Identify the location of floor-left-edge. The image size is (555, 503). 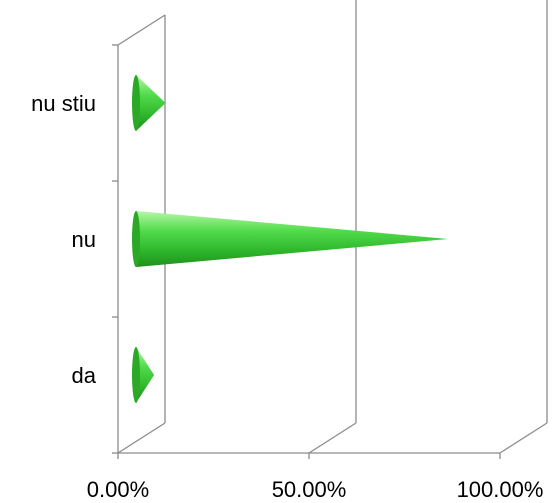
(141, 438).